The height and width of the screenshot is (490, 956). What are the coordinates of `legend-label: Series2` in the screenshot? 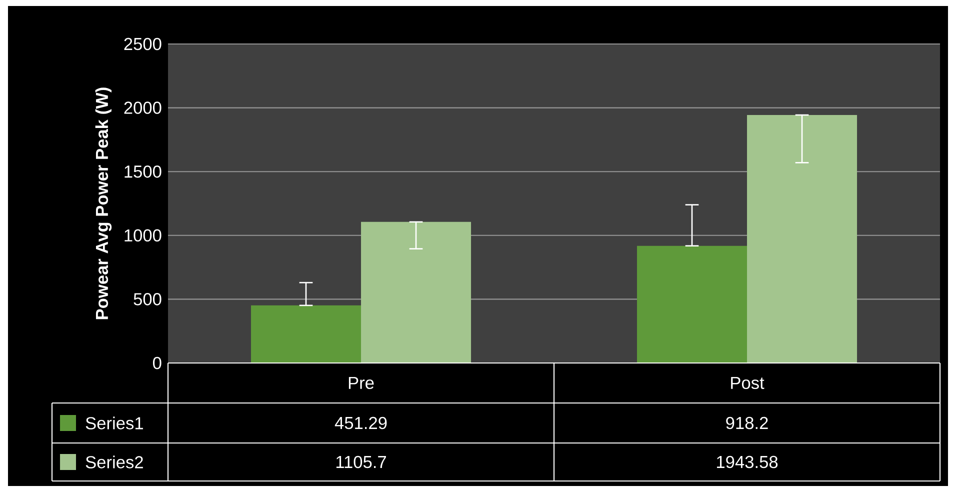 It's located at (114, 462).